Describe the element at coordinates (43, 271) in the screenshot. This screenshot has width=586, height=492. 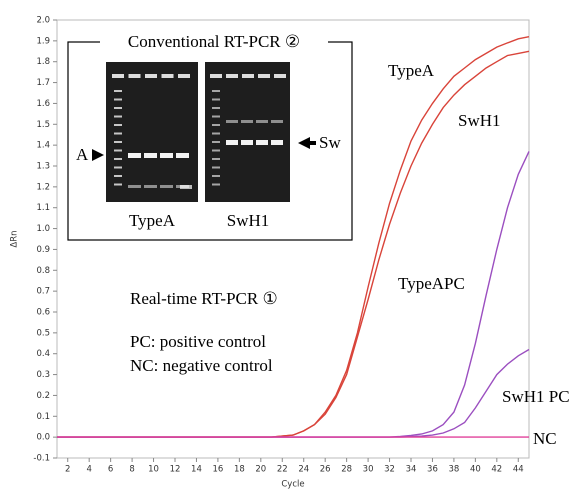
I see `y-tick-label: 0.8` at that location.